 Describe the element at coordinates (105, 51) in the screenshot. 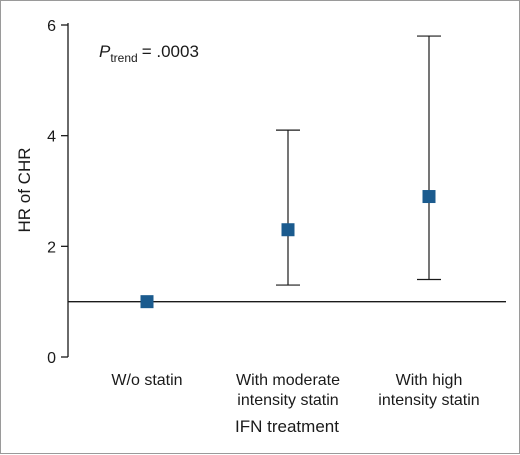

I see `p-symbol: P` at that location.